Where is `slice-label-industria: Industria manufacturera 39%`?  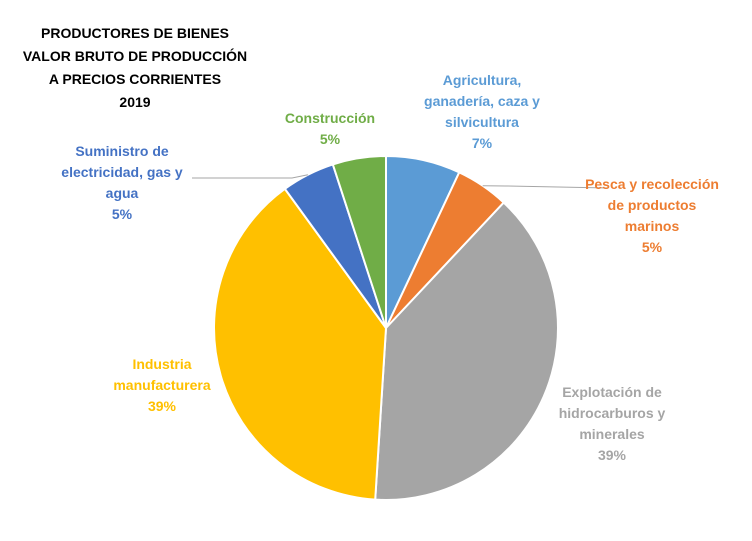 slice-label-industria: Industria manufacturera 39% is located at coordinates (161, 385).